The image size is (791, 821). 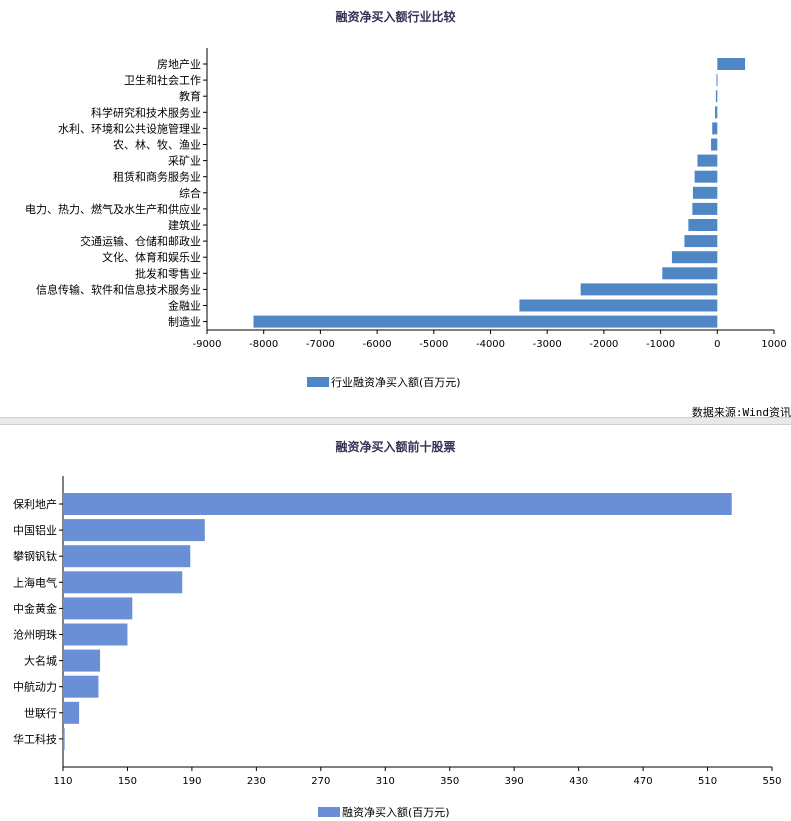 I want to click on category-label: 卫生和社会工作, so click(x=162, y=80).